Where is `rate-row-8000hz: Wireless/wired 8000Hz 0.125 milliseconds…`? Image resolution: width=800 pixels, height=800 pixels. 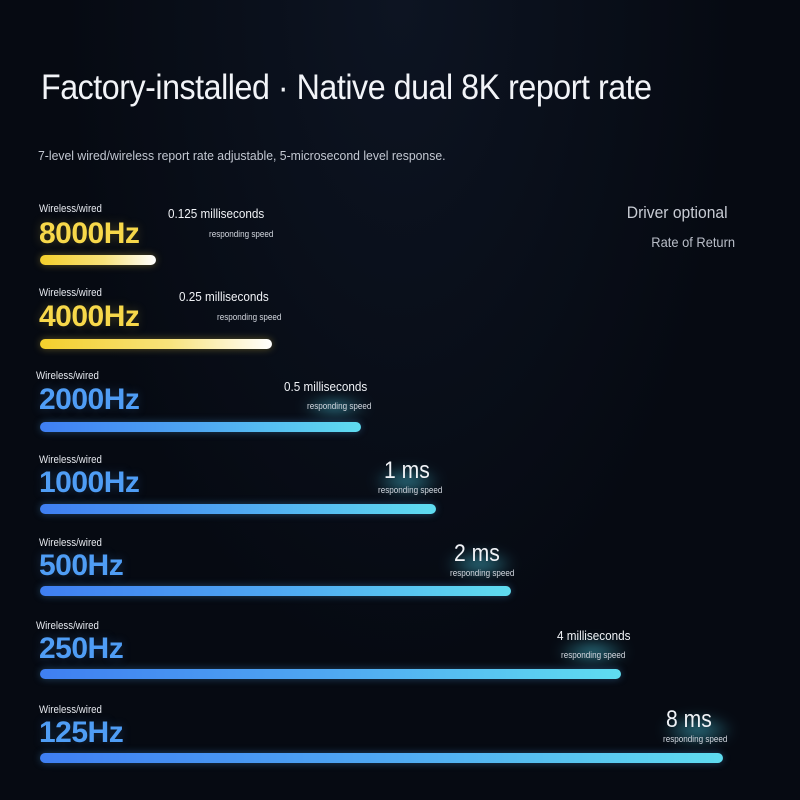 rate-row-8000hz: Wireless/wired 8000Hz 0.125 milliseconds… is located at coordinates (400, 240).